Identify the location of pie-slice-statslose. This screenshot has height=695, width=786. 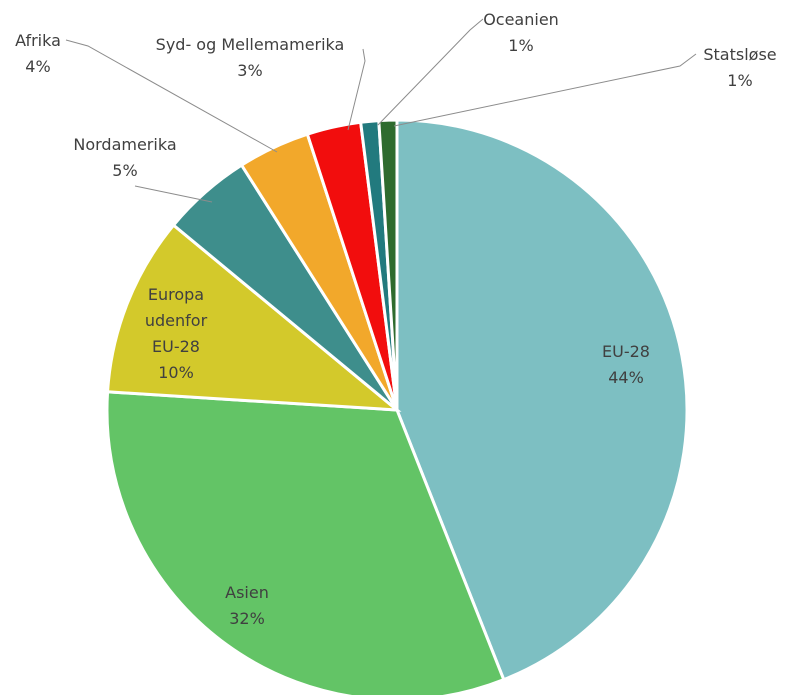
(388, 264).